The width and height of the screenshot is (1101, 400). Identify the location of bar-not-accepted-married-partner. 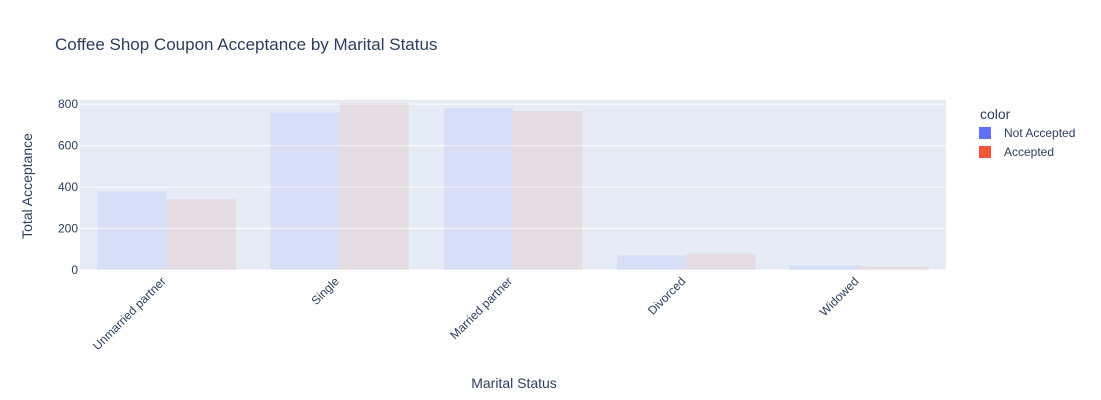
(478, 189).